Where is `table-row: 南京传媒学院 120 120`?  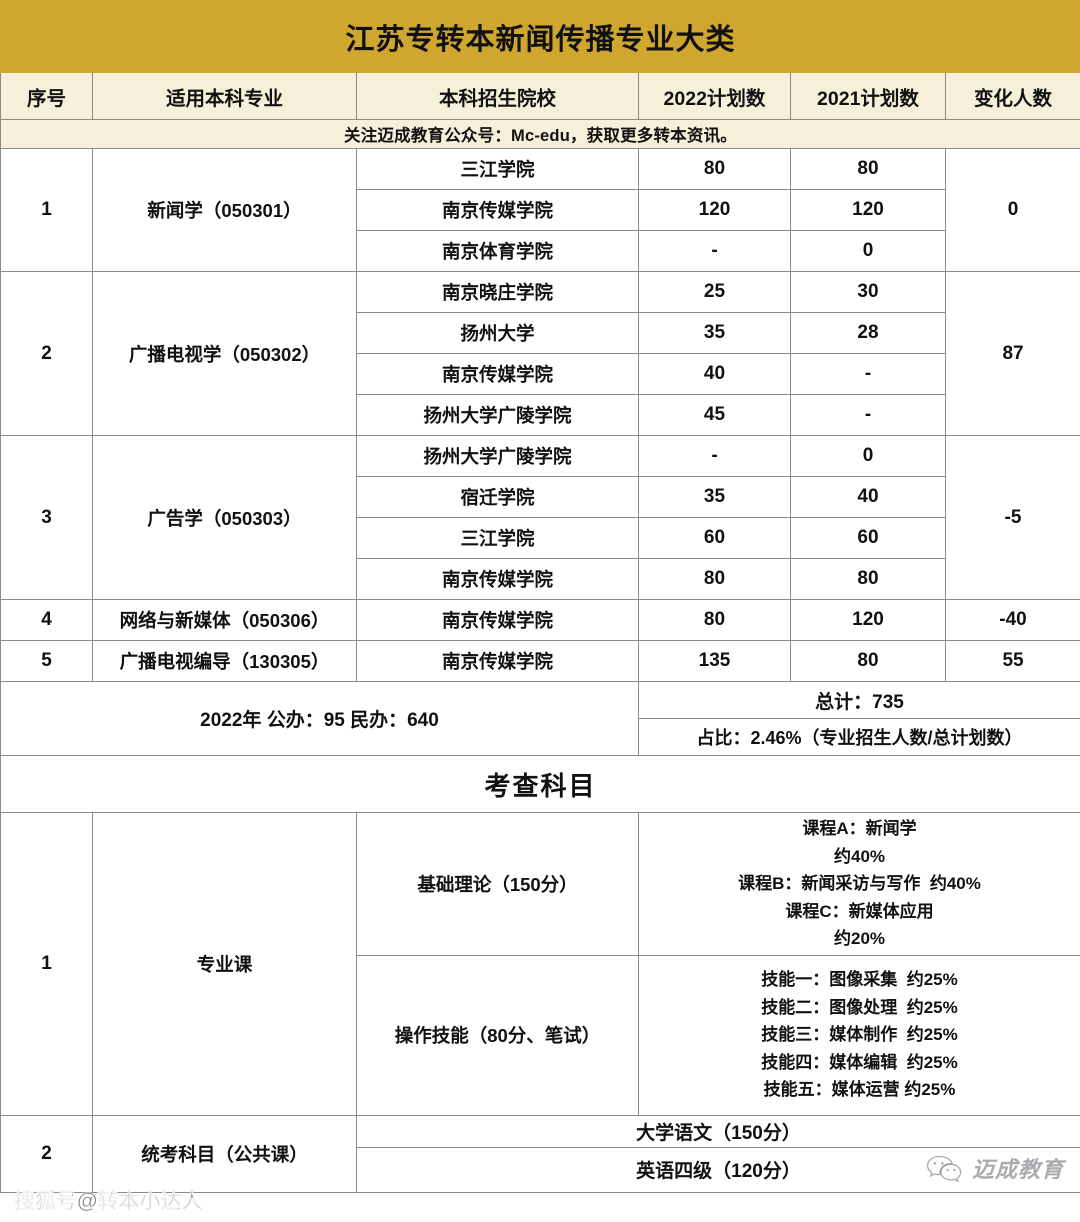 table-row: 南京传媒学院 120 120 is located at coordinates (540, 210).